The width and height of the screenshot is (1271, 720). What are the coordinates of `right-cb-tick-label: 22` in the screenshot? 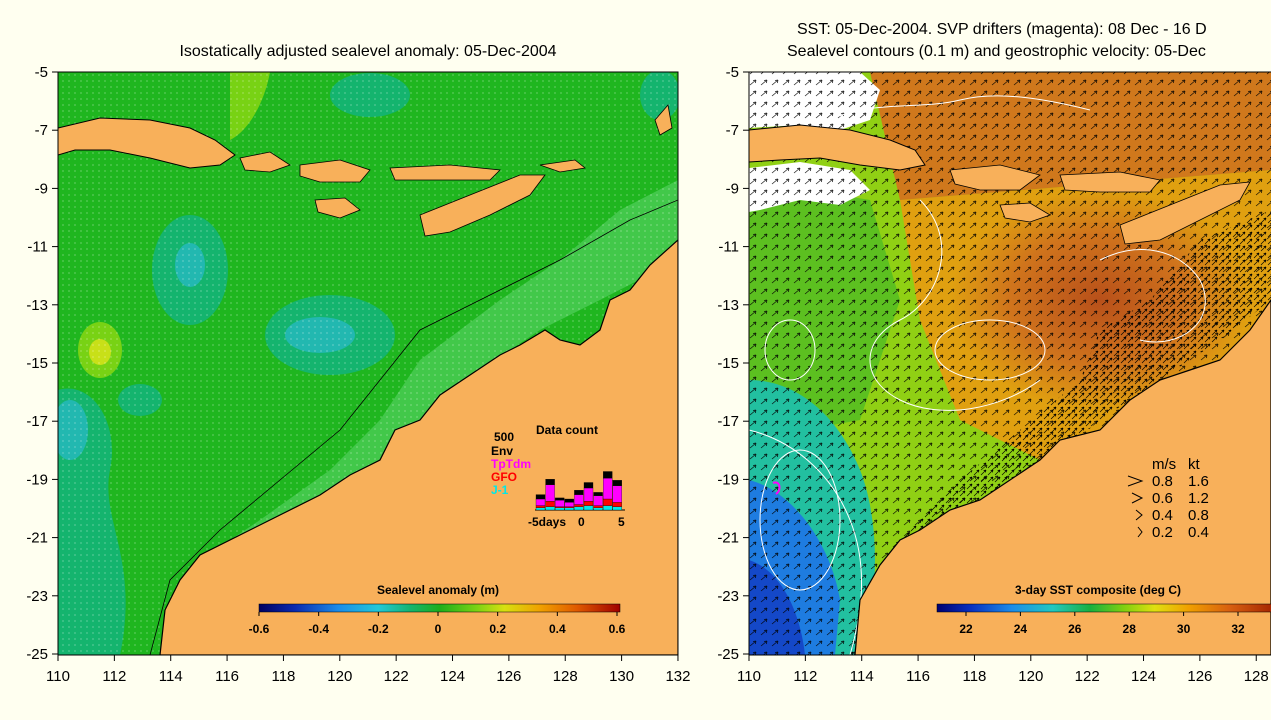 It's located at (966, 629).